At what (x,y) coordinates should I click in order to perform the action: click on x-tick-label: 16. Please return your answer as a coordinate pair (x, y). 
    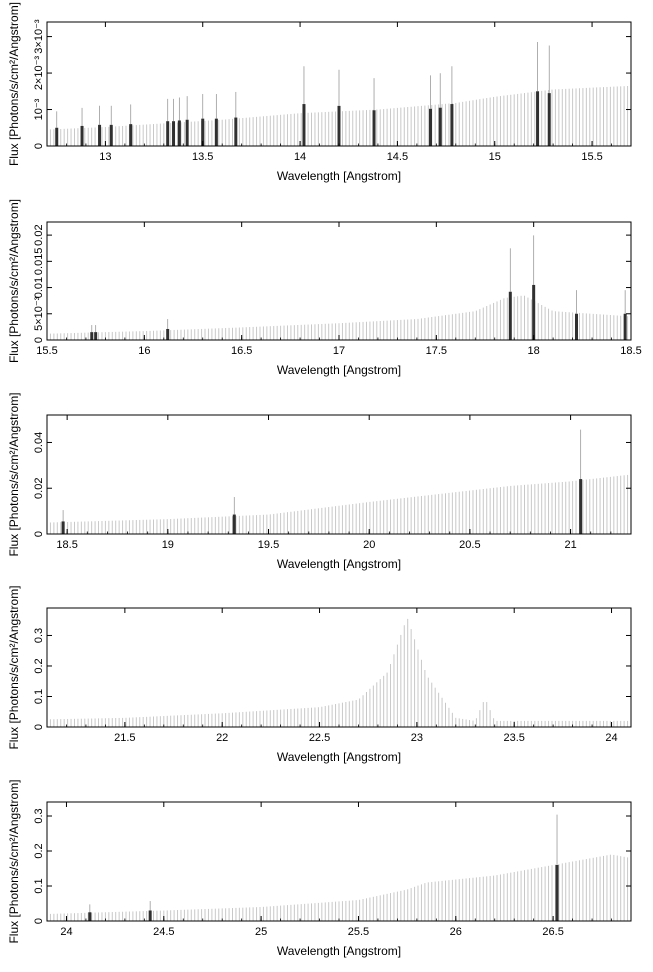
    Looking at the image, I should click on (144, 351).